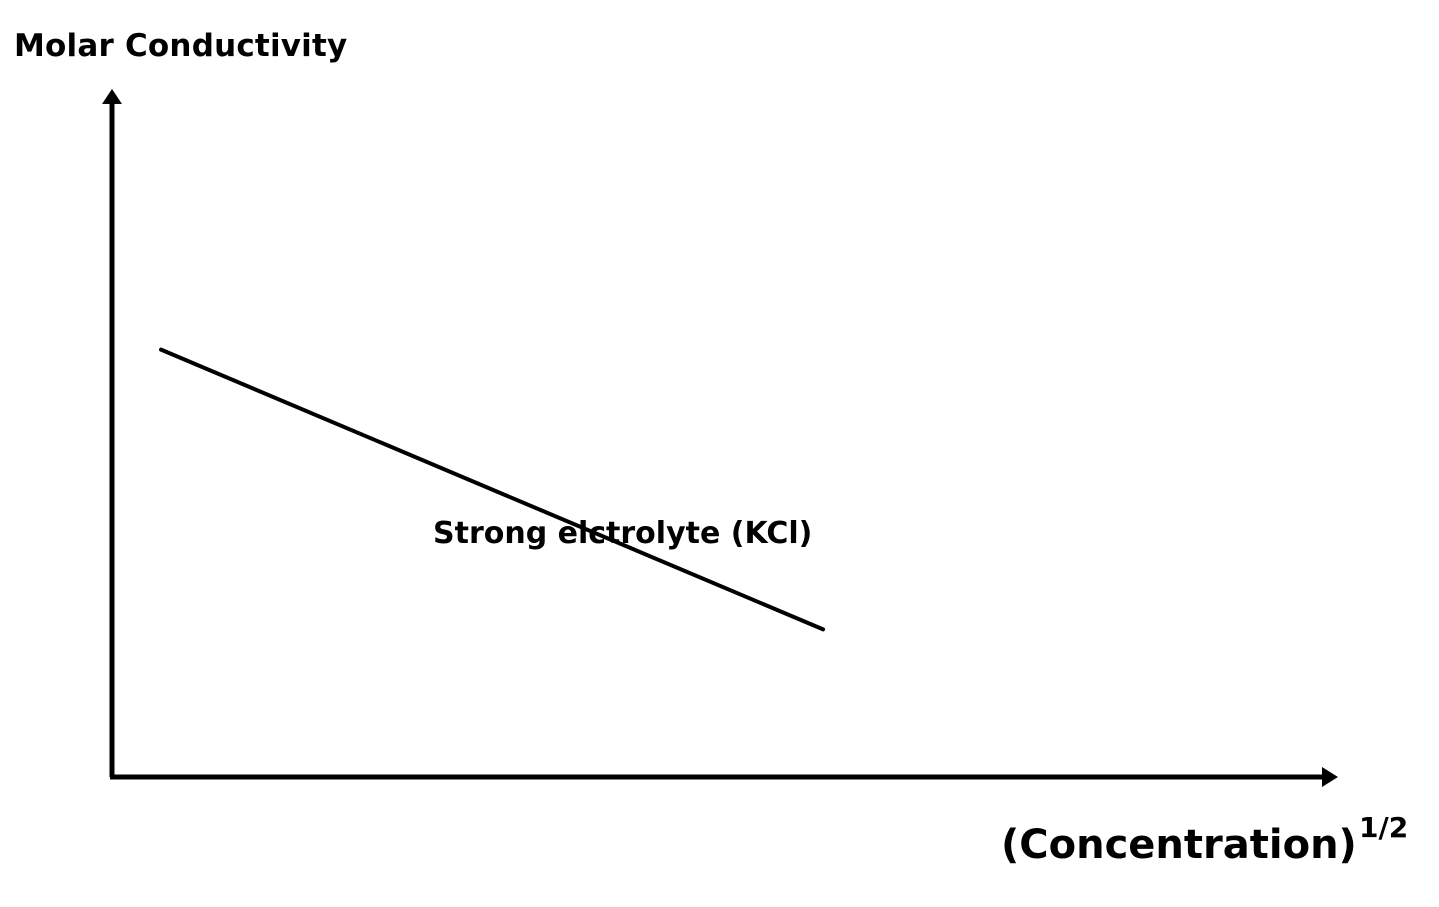  What do you see at coordinates (1179, 845) in the screenshot?
I see `x-axis-label: (Concentration)` at bounding box center [1179, 845].